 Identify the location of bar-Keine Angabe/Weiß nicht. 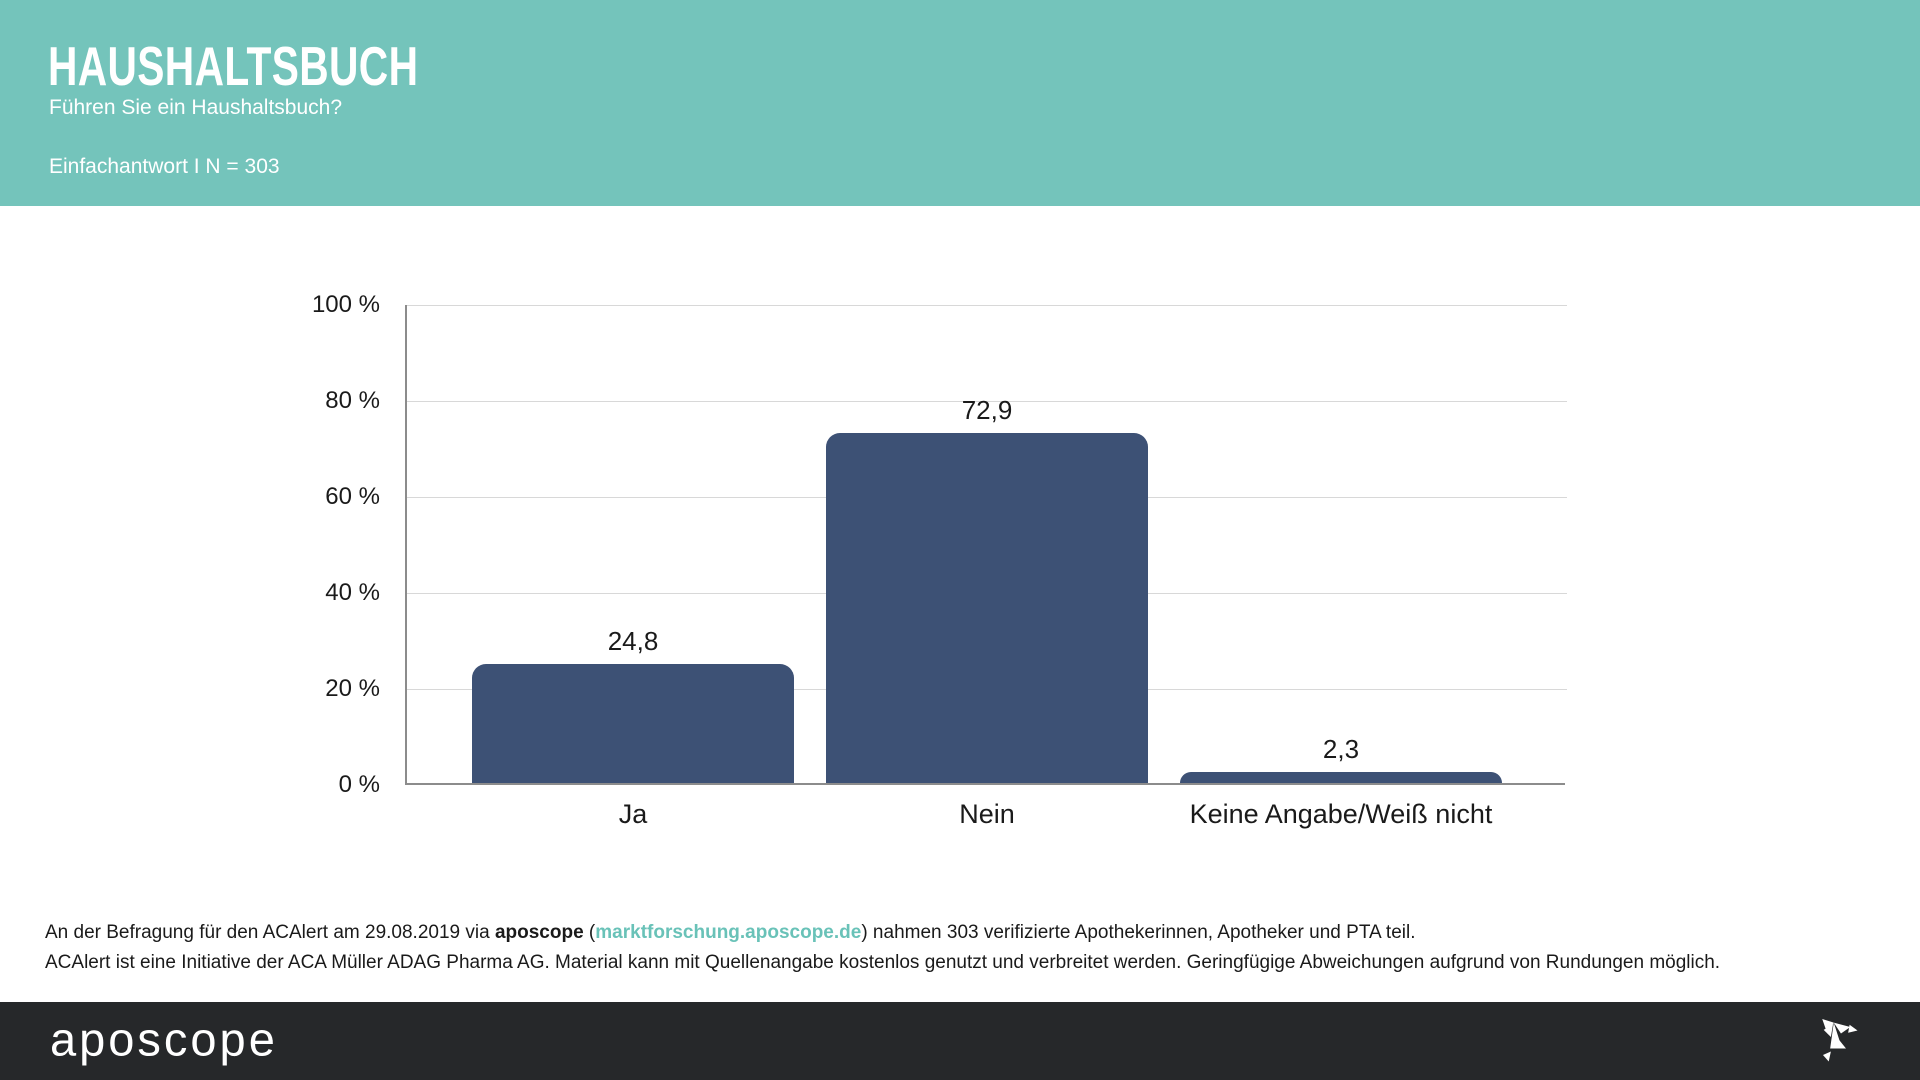
(1341, 777).